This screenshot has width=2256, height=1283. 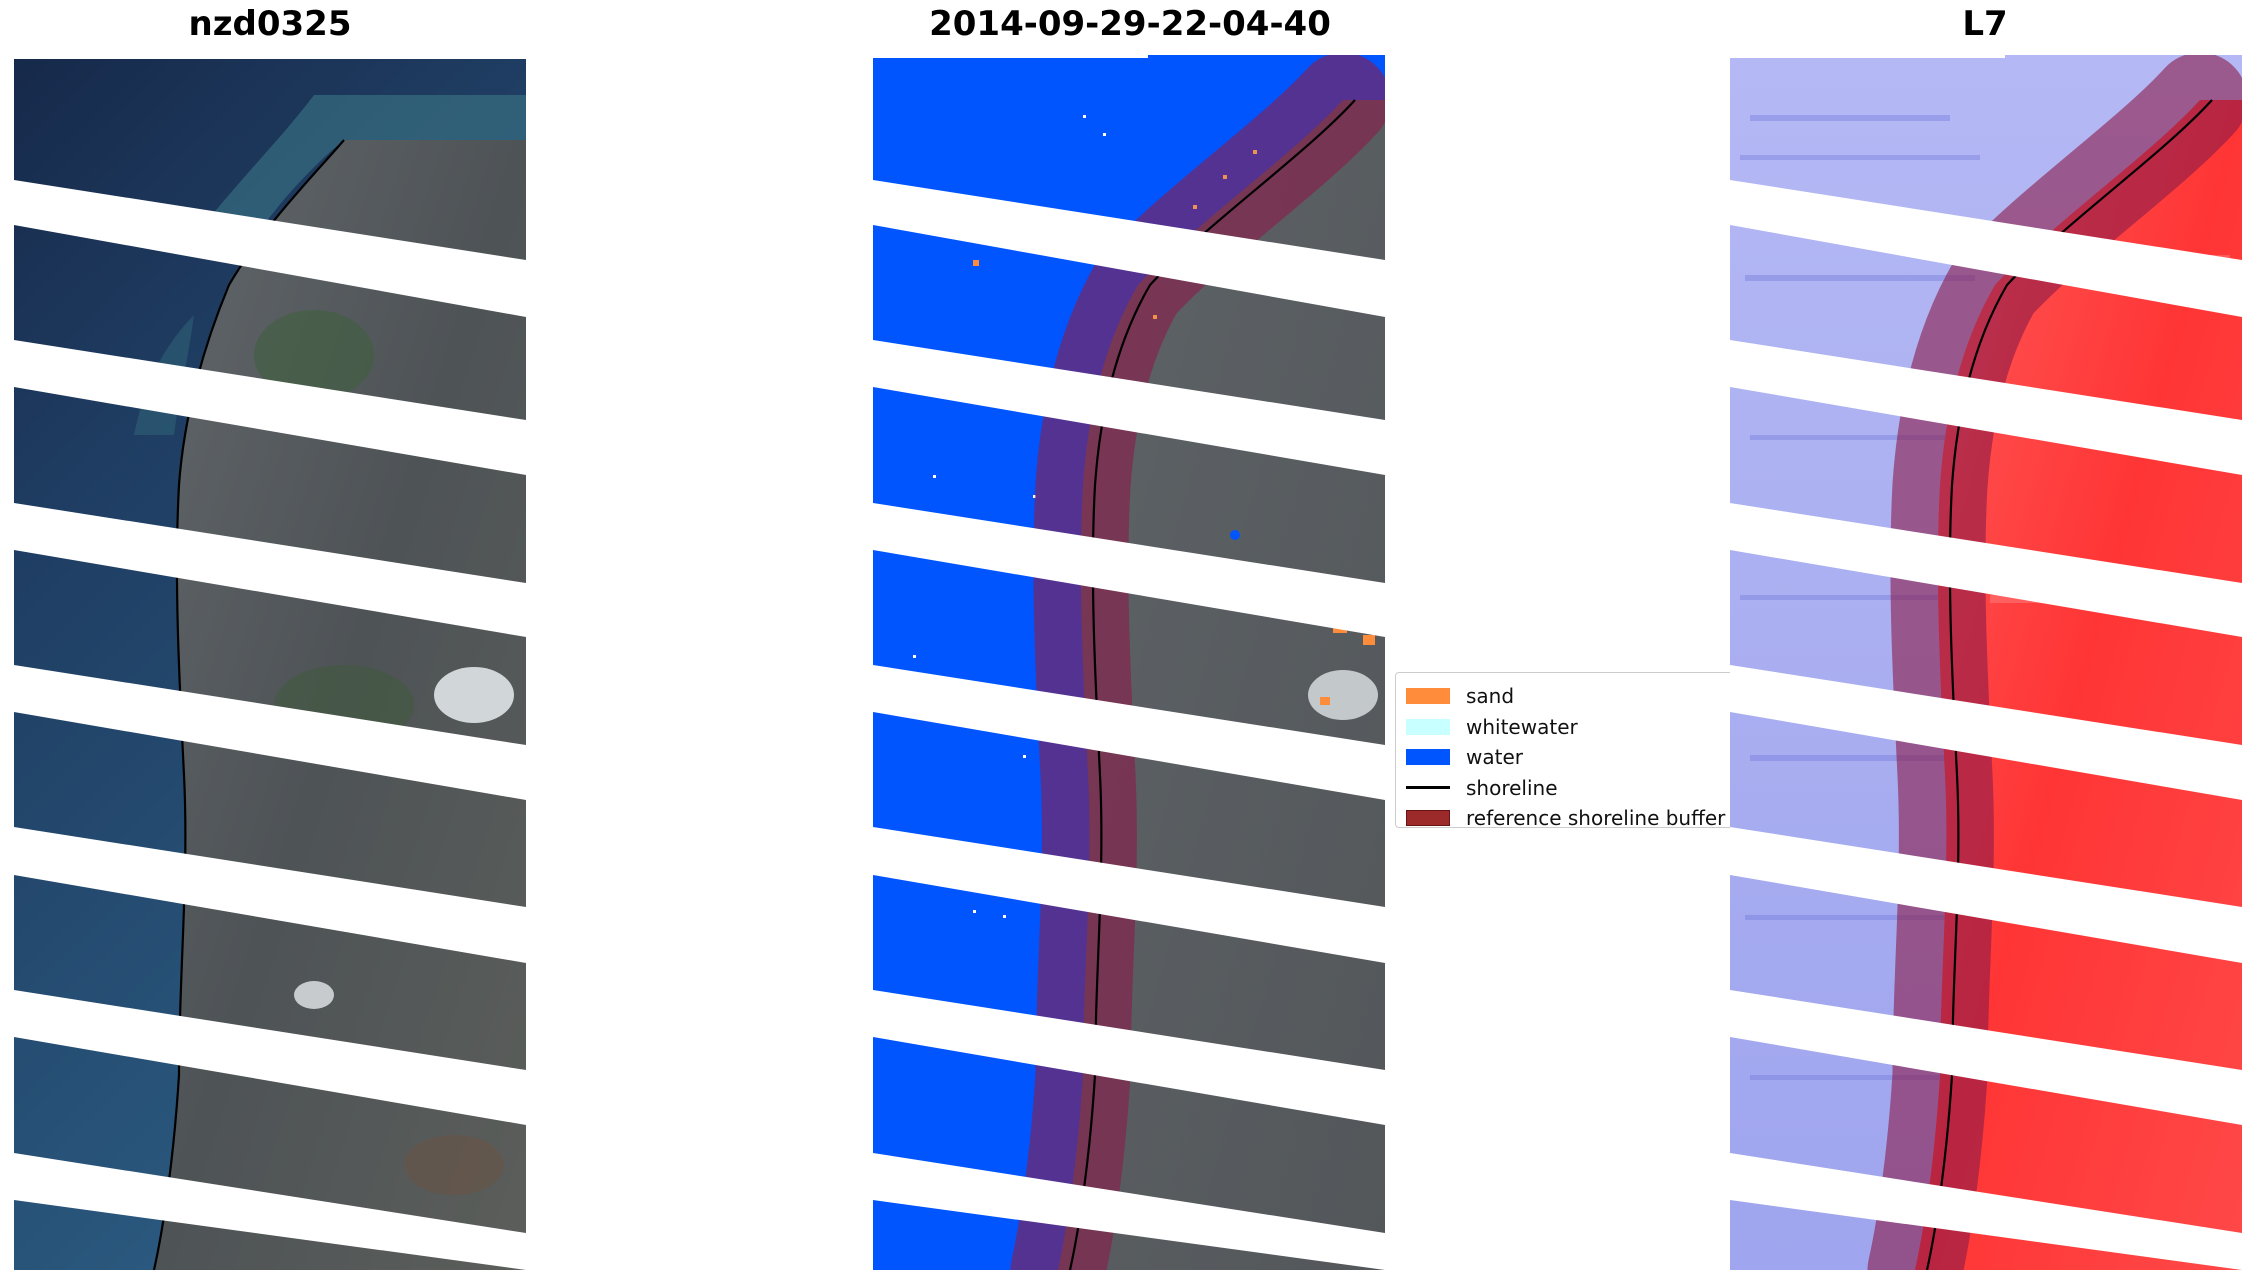 What do you see at coordinates (1490, 696) in the screenshot?
I see `legend-label: sand` at bounding box center [1490, 696].